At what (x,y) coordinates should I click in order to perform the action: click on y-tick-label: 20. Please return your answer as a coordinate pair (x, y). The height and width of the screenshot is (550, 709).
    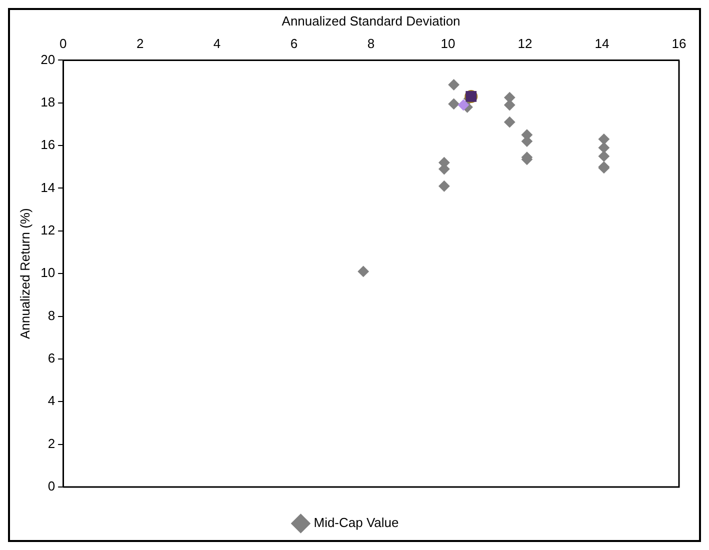
    Looking at the image, I should click on (48, 59).